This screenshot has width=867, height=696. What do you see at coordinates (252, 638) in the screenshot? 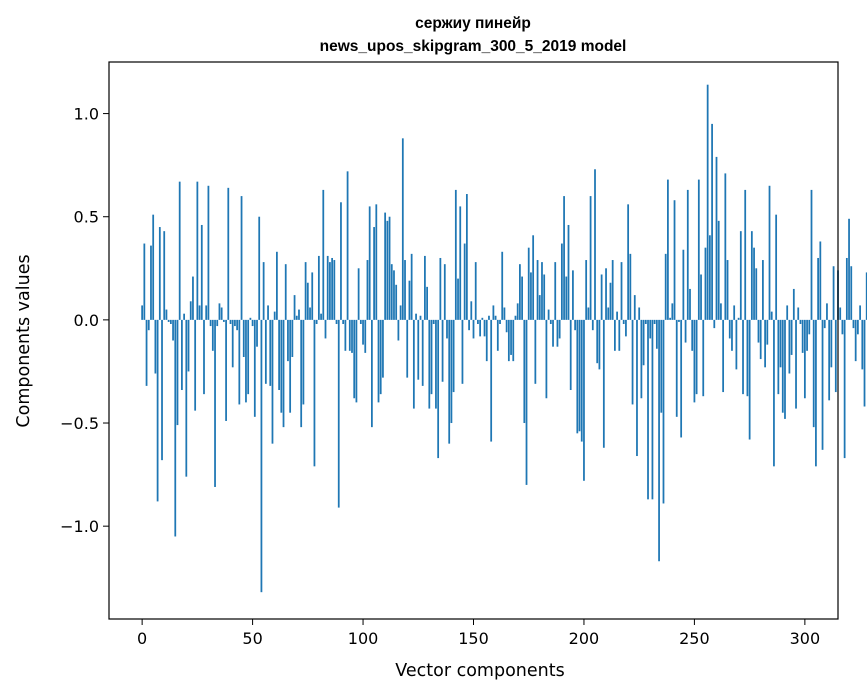
I see `x-tick-label: 50` at bounding box center [252, 638].